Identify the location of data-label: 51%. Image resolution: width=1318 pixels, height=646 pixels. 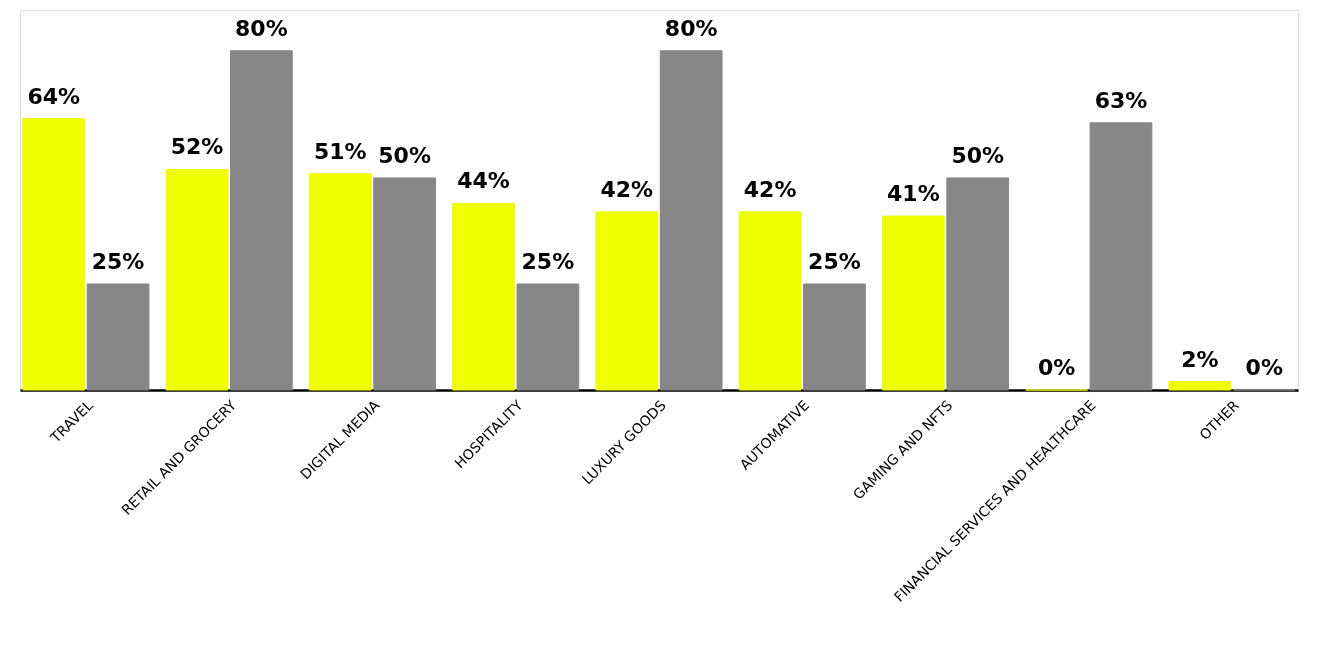
(340, 151).